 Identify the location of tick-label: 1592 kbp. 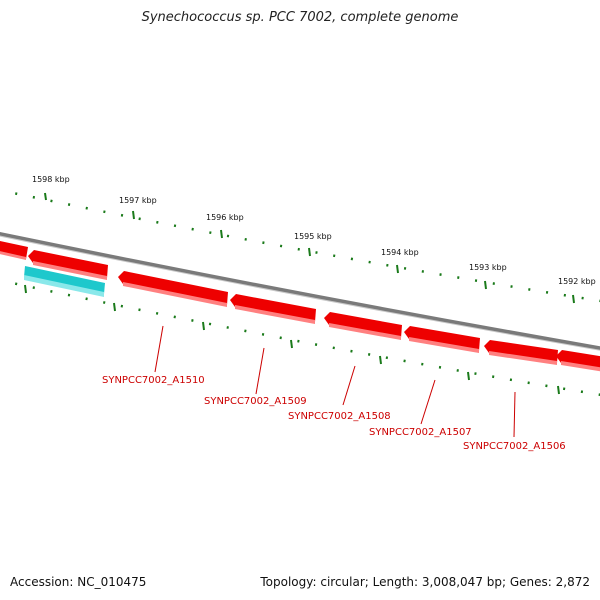
(577, 281).